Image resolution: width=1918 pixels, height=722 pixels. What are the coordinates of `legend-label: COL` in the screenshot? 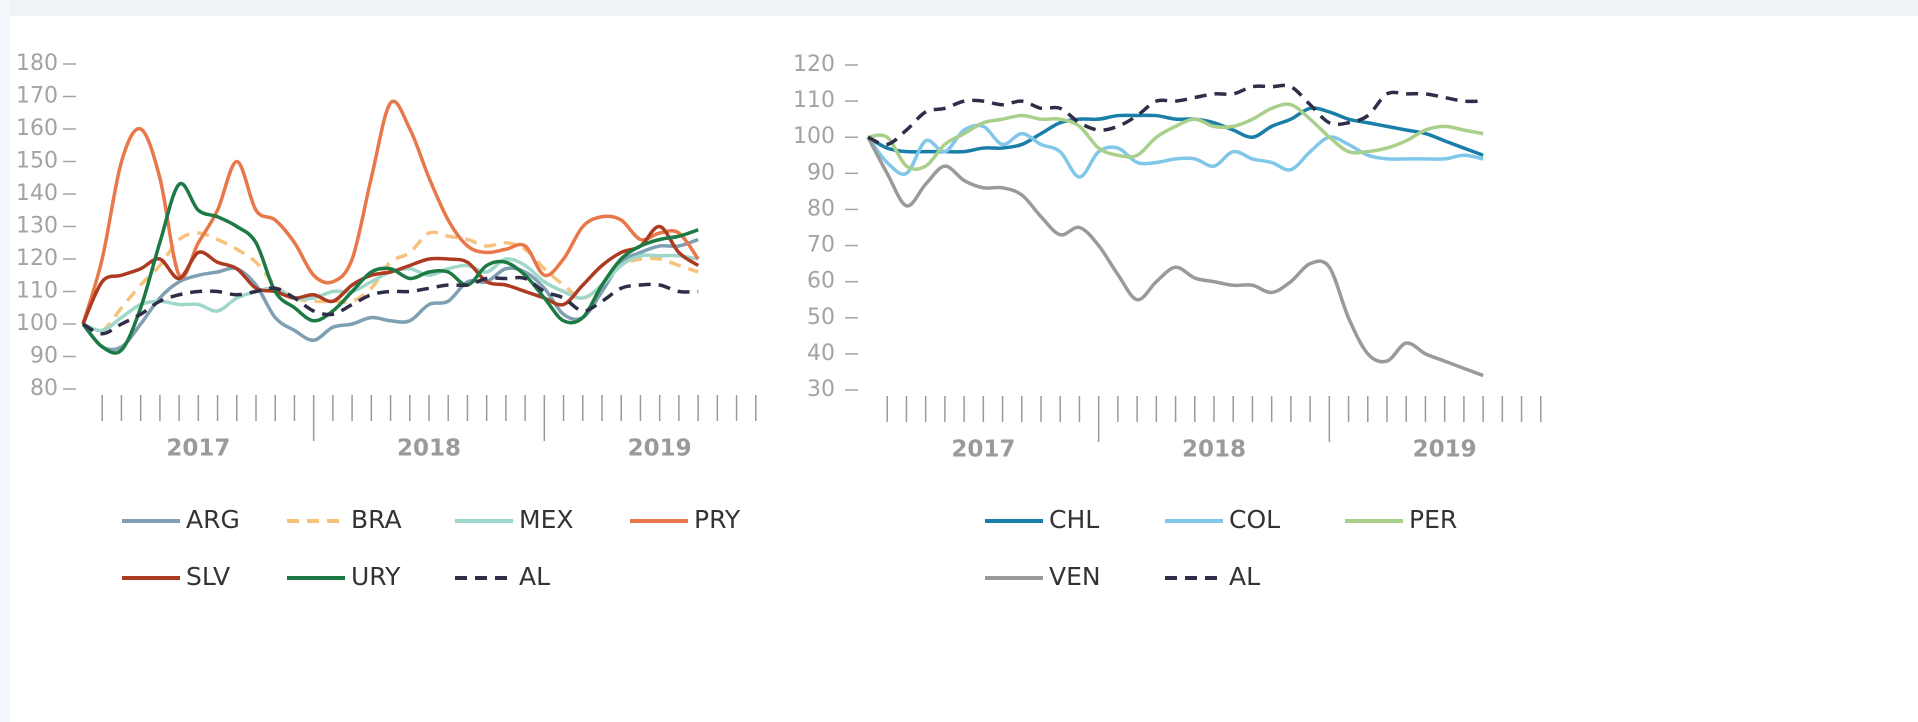 It's located at (1254, 519).